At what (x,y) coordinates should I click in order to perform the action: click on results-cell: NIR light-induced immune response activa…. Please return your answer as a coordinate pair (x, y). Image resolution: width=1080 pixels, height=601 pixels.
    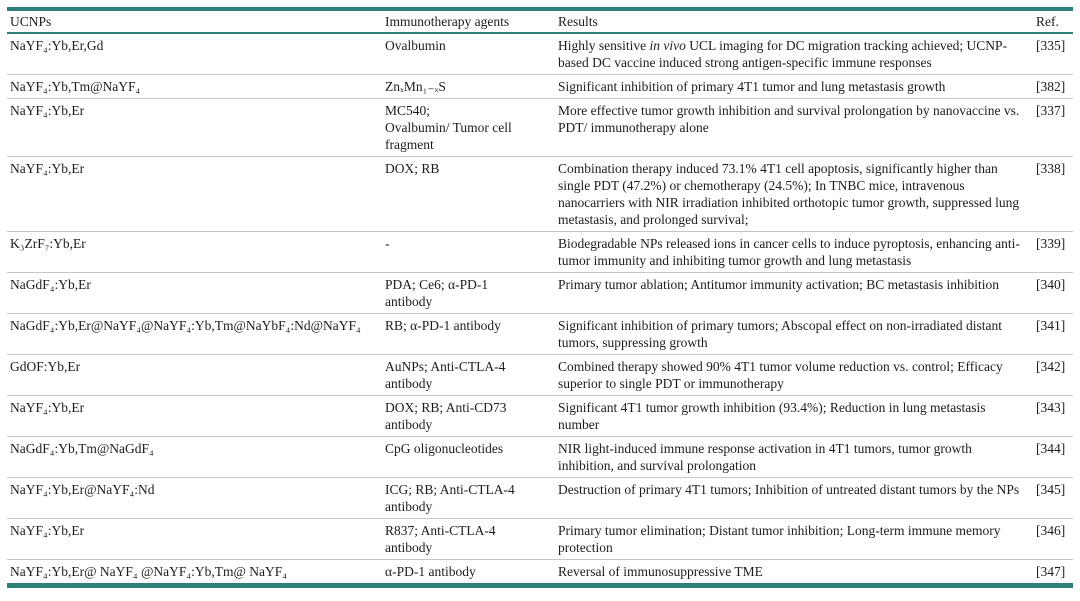
    Looking at the image, I should click on (765, 457).